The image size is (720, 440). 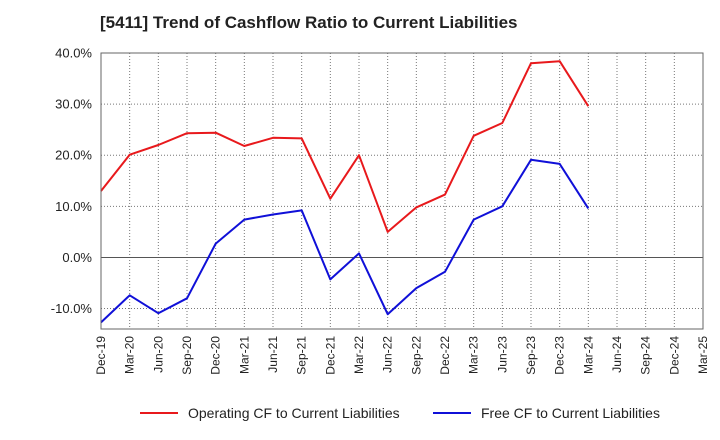 What do you see at coordinates (531, 355) in the screenshot?
I see `x-tick-label: Sep-23` at bounding box center [531, 355].